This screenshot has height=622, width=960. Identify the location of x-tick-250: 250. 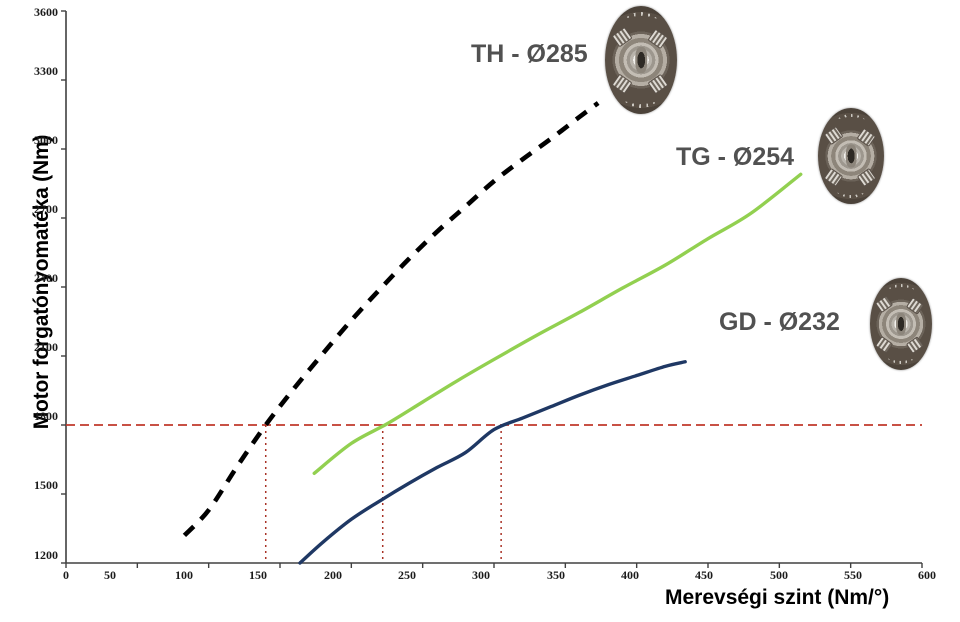
(407, 575).